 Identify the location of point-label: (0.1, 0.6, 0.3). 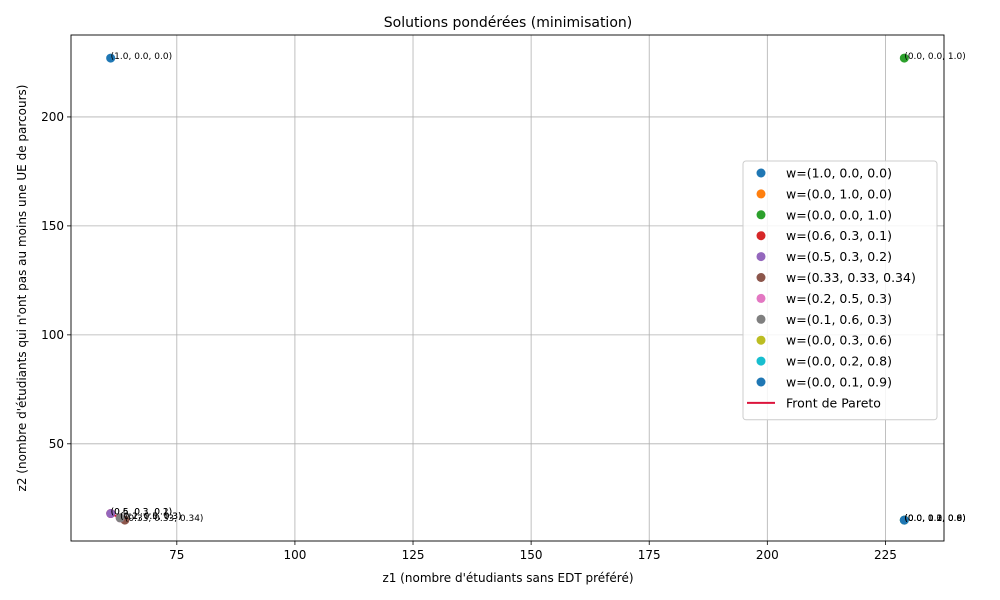
(150, 517).